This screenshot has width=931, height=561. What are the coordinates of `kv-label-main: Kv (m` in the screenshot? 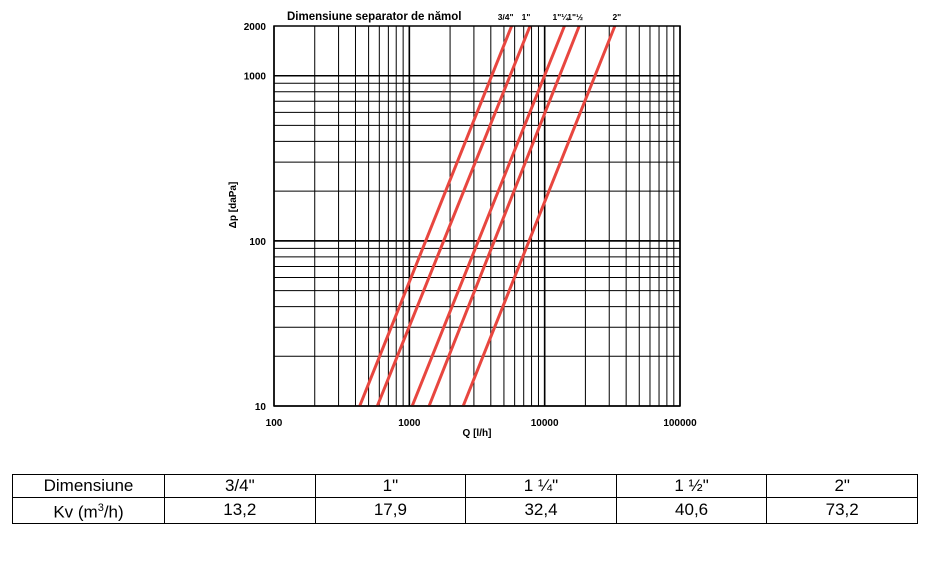 It's located at (75, 512).